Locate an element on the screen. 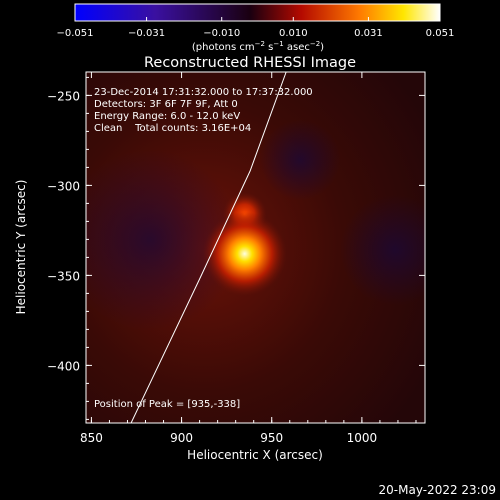 Image resolution: width=500 pixels, height=500 pixels. annotation-clean: Clean Total counts: 3.16E+04 is located at coordinates (172, 128).